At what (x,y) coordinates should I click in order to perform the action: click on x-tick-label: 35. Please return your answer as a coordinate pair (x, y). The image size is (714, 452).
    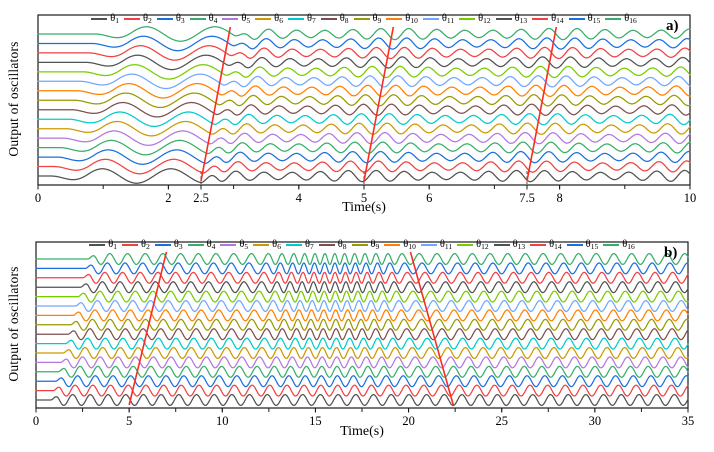
    Looking at the image, I should click on (688, 421).